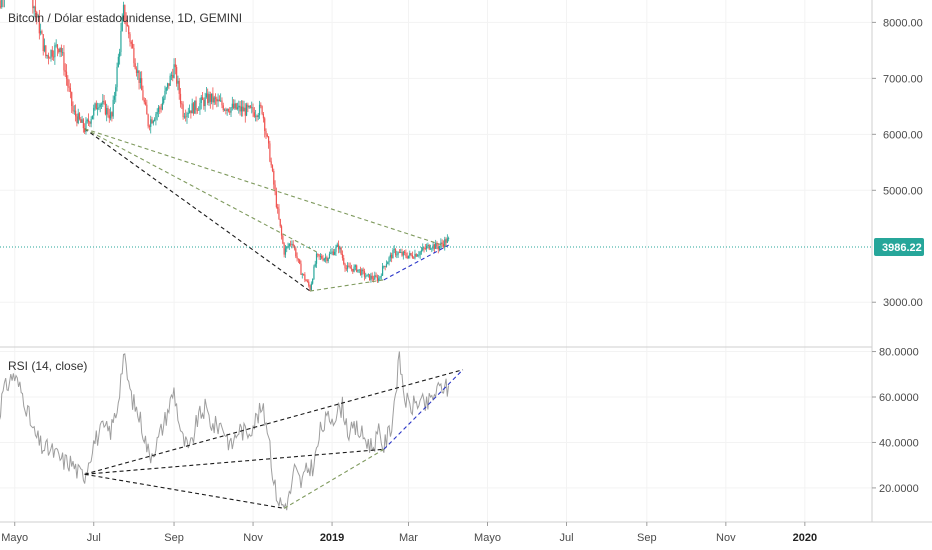  Describe the element at coordinates (897, 163) in the screenshot. I see `price-axis: 8000.00 7000.00 6000.00 5000.00 3000.00` at that location.